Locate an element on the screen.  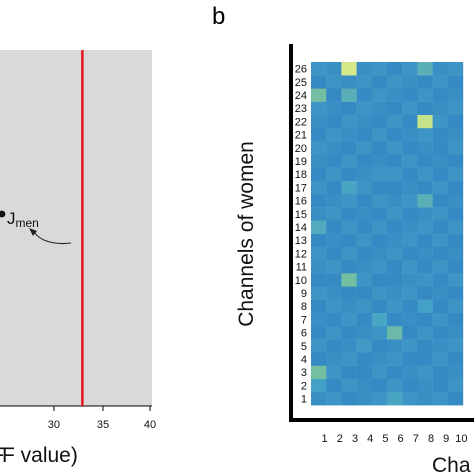
panel-a-x-tick-label: 35 is located at coordinates (103, 425).